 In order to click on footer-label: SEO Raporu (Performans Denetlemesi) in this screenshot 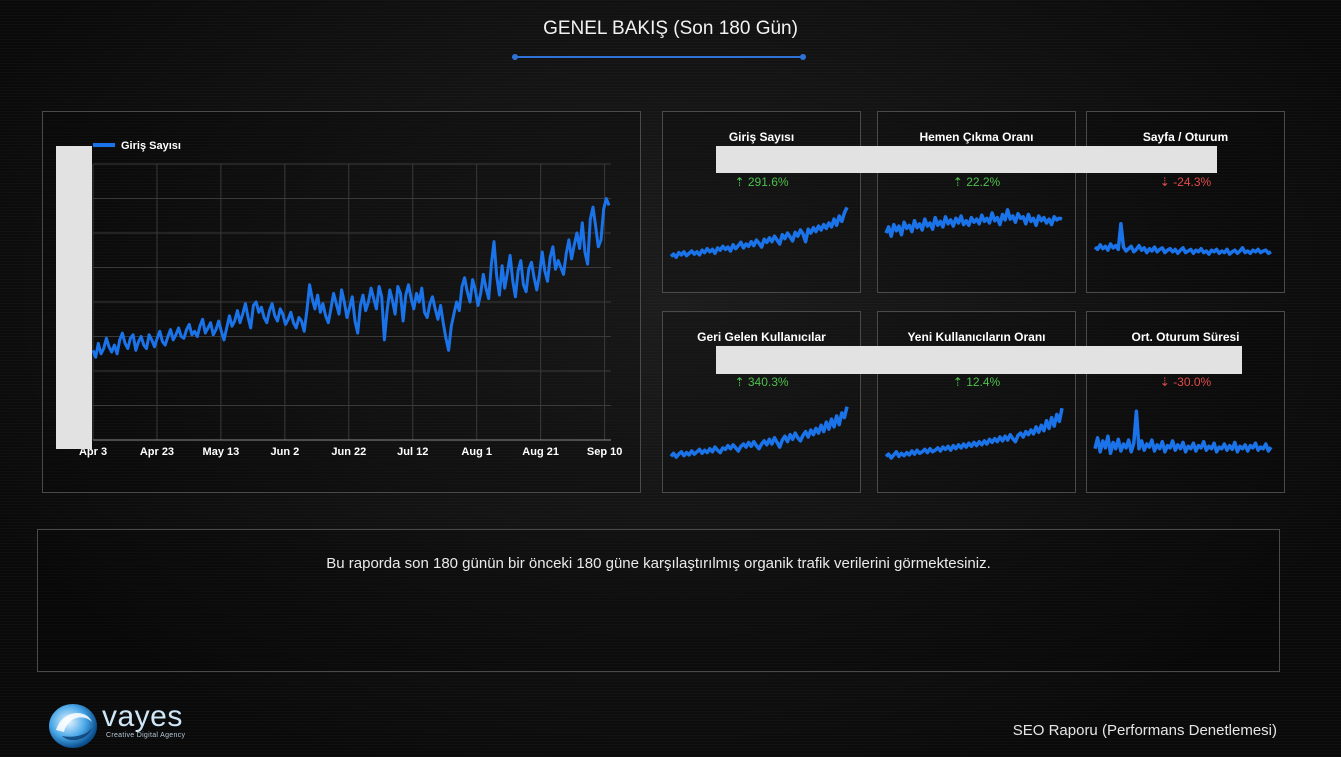, I will do `click(1144, 730)`.